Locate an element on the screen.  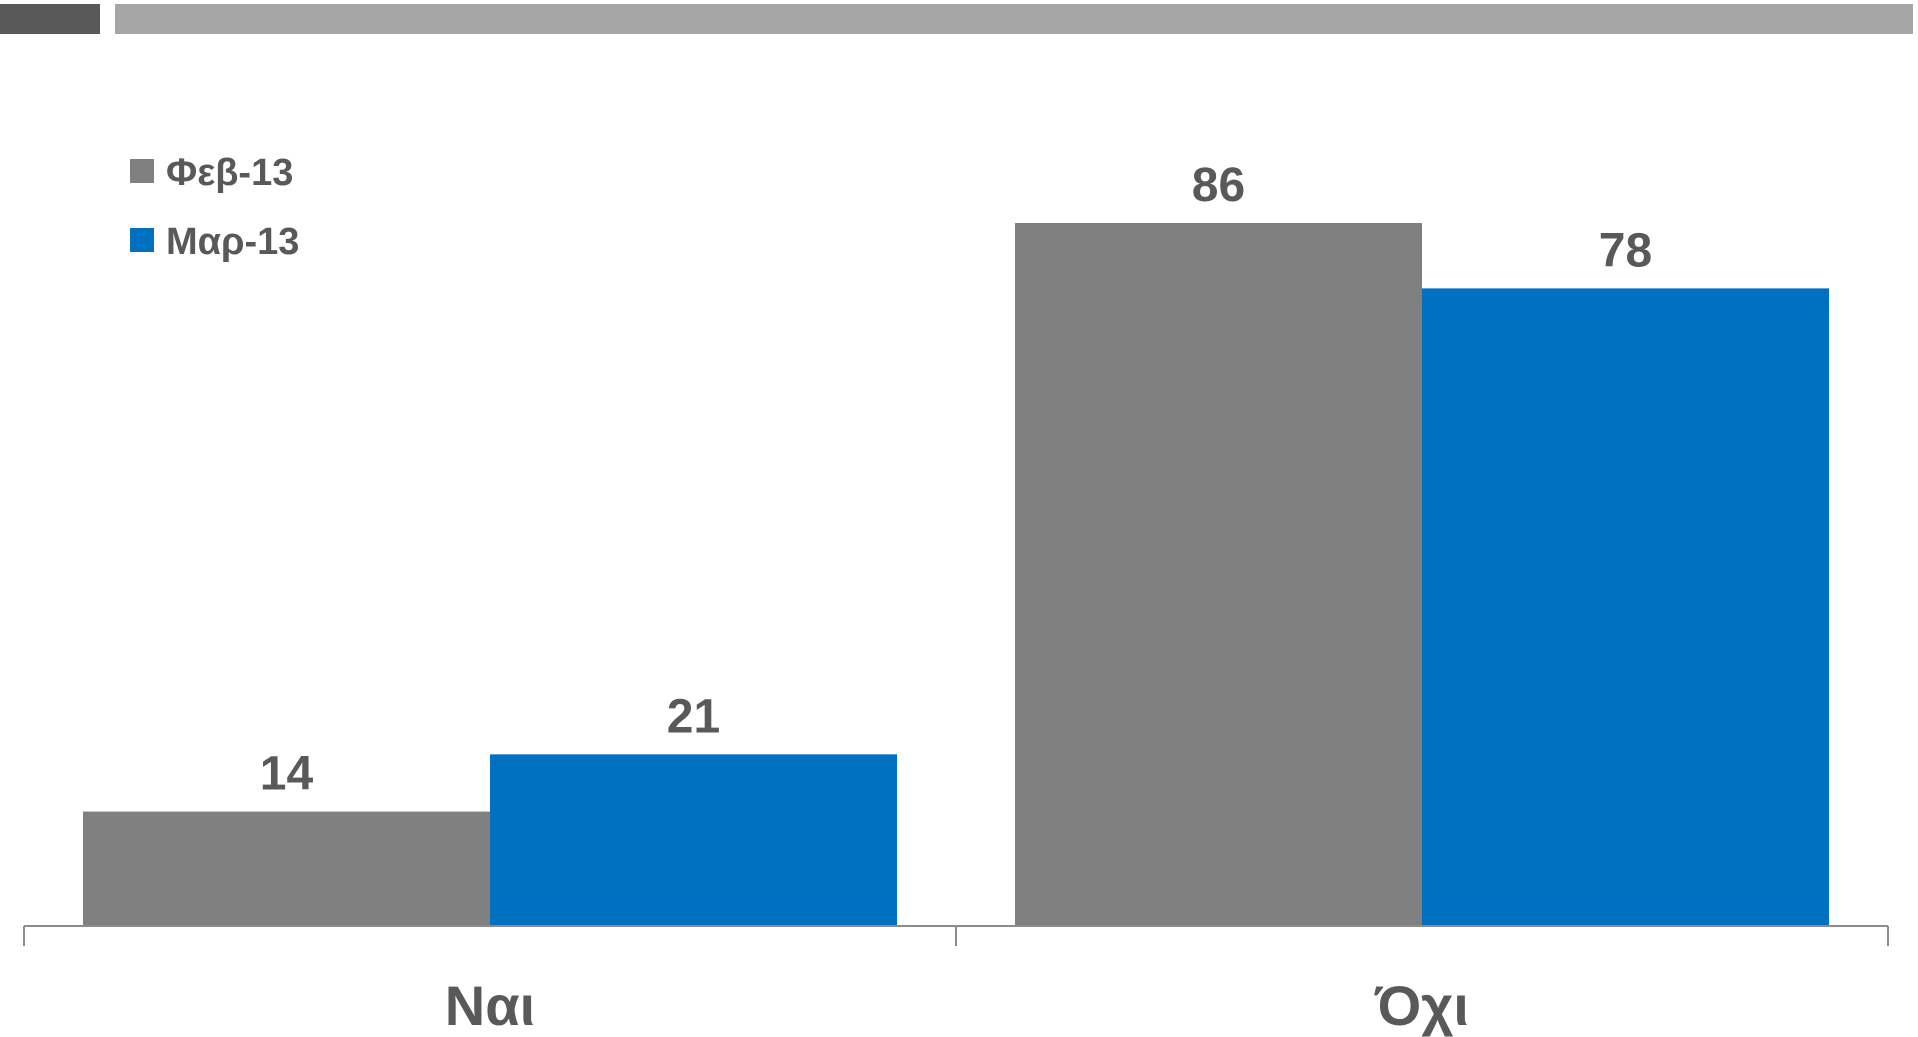
bar-φεβ-13-όχι is located at coordinates (1218, 574).